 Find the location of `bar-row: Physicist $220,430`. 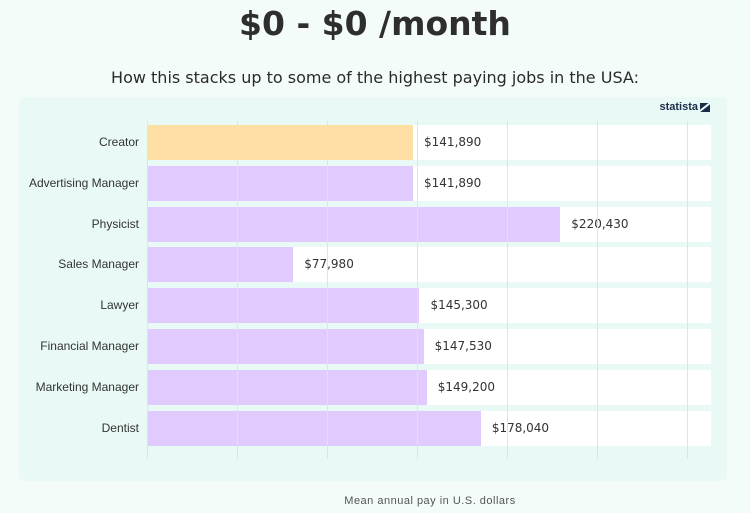

bar-row: Physicist $220,430 is located at coordinates (373, 224).